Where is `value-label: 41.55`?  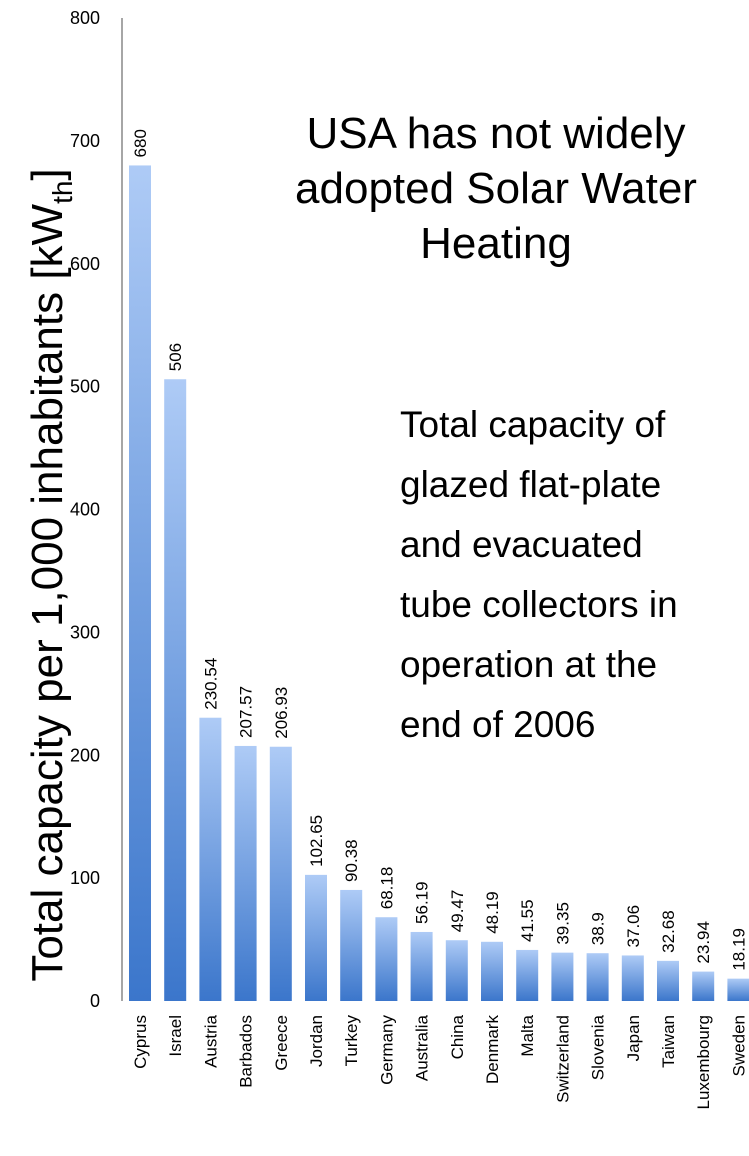 value-label: 41.55 is located at coordinates (527, 920).